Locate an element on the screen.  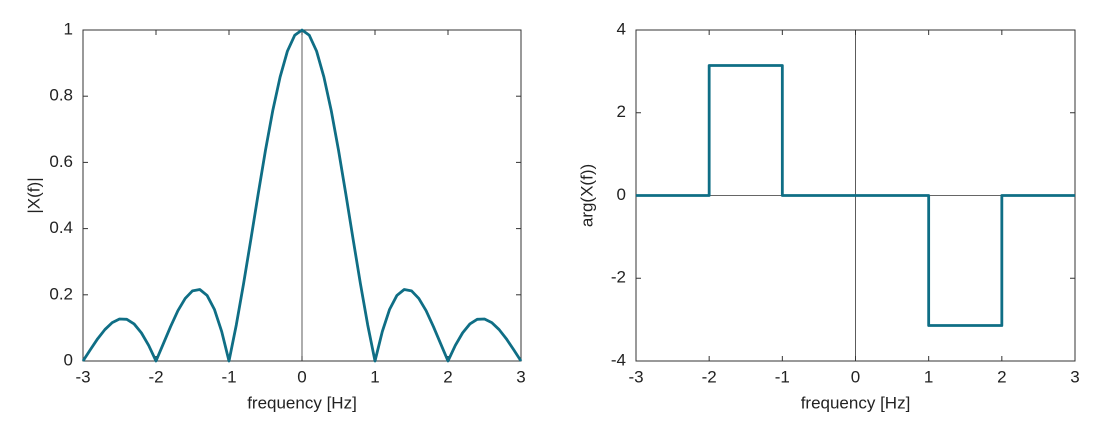
y-tick-label: 1 is located at coordinates (68, 28).